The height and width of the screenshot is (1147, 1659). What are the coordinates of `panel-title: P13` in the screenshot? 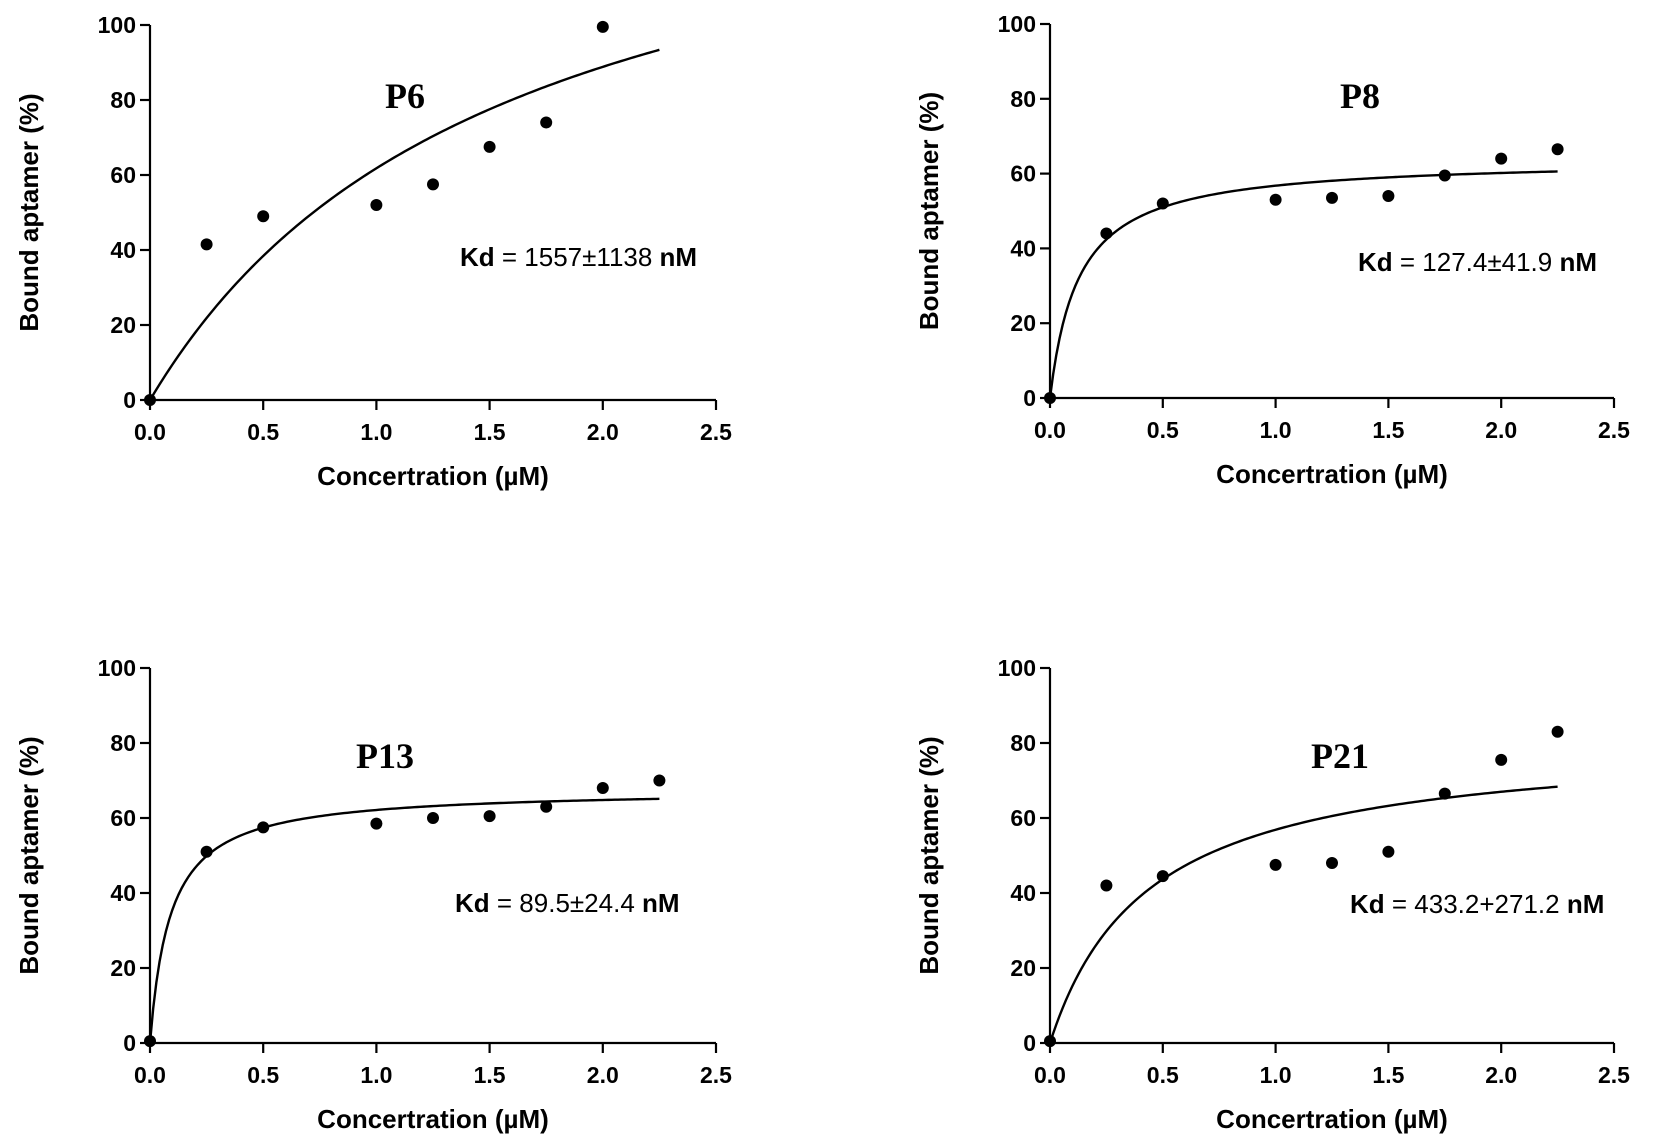 It's located at (385, 756).